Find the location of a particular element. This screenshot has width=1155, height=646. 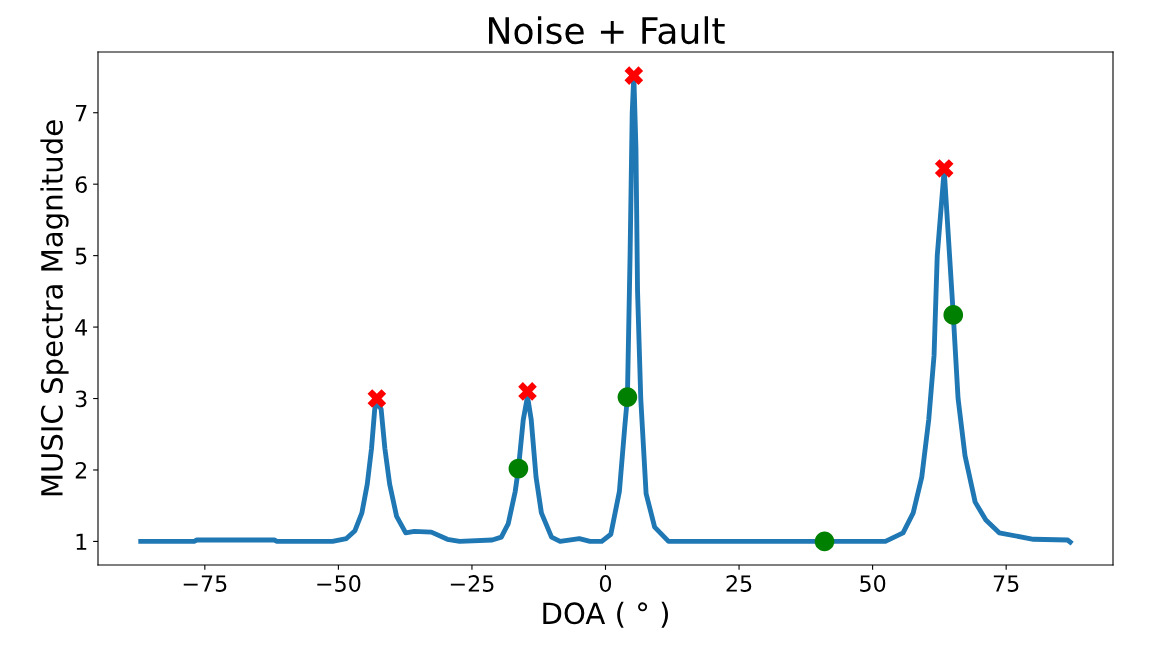

x-tick-label: −50 is located at coordinates (339, 583).